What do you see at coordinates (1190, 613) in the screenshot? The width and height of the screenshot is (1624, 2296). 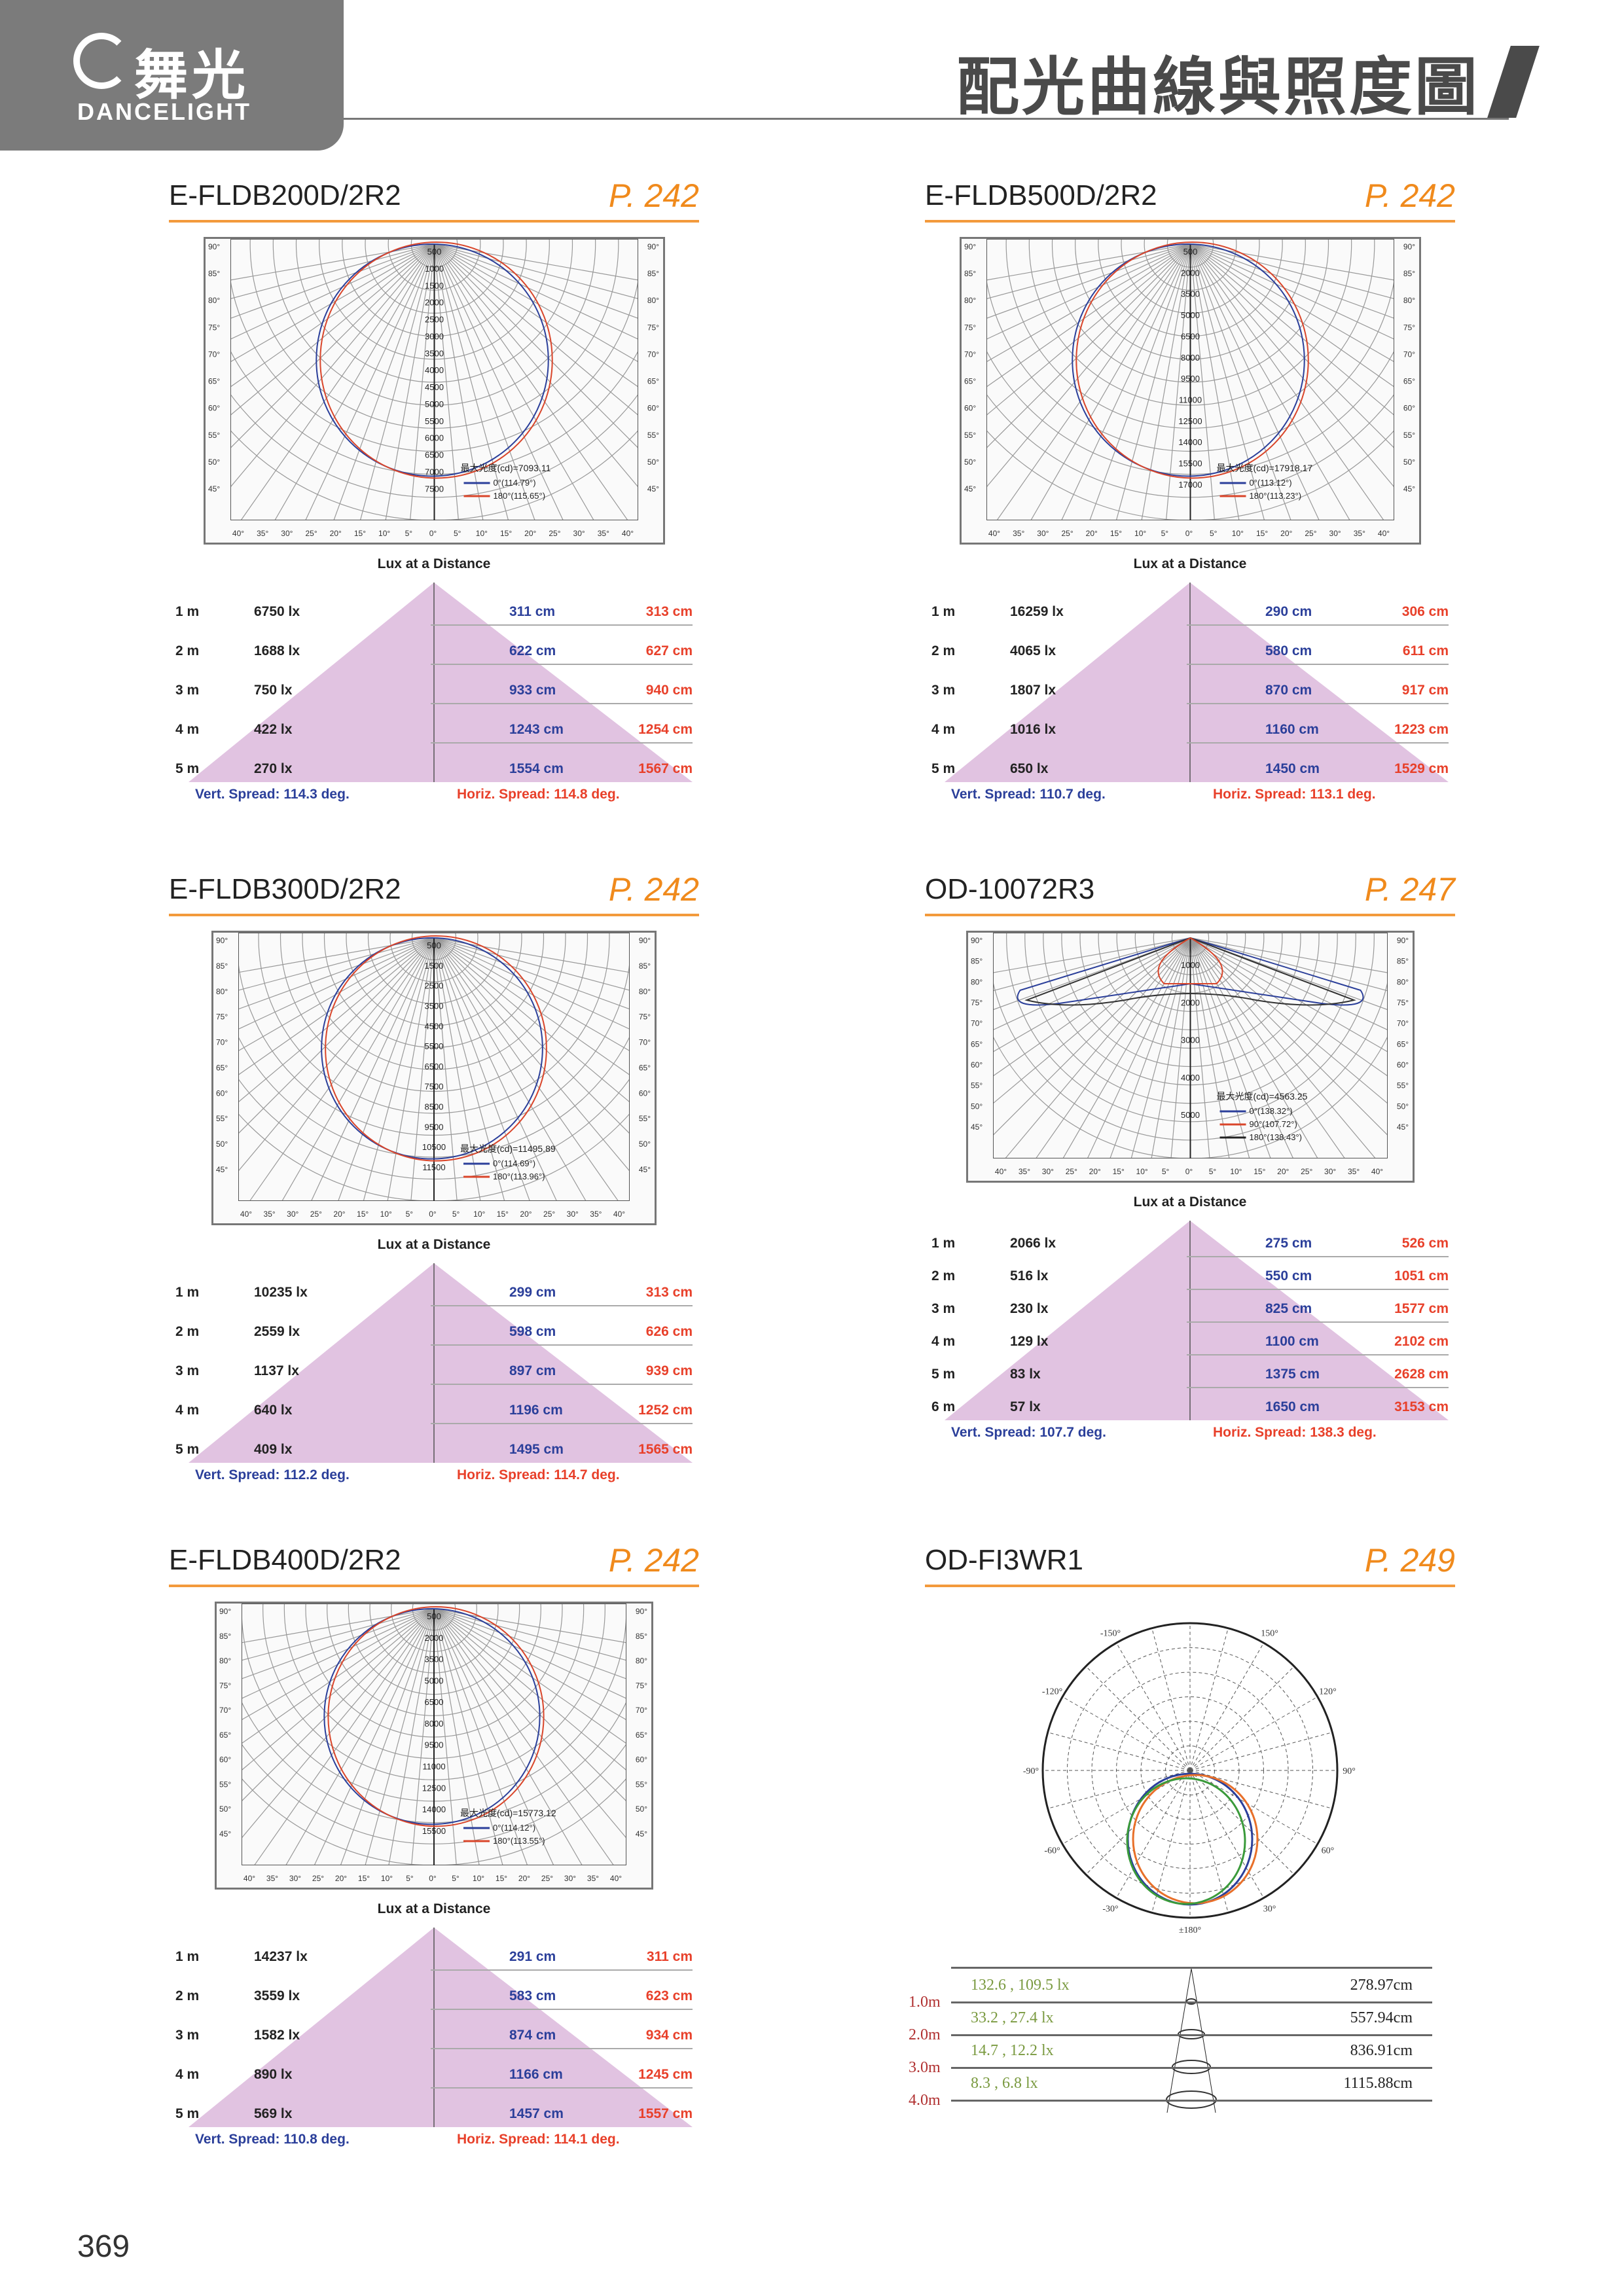 I see `lux-row: 1 m 16259 lx 290 cm 306 cm` at bounding box center [1190, 613].